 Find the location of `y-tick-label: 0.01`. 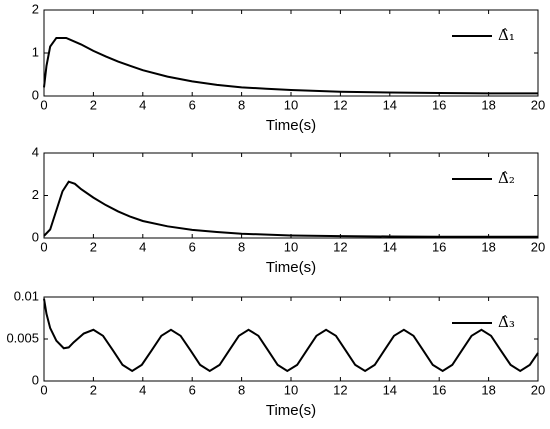

y-tick-label: 0.01 is located at coordinates (26, 295).